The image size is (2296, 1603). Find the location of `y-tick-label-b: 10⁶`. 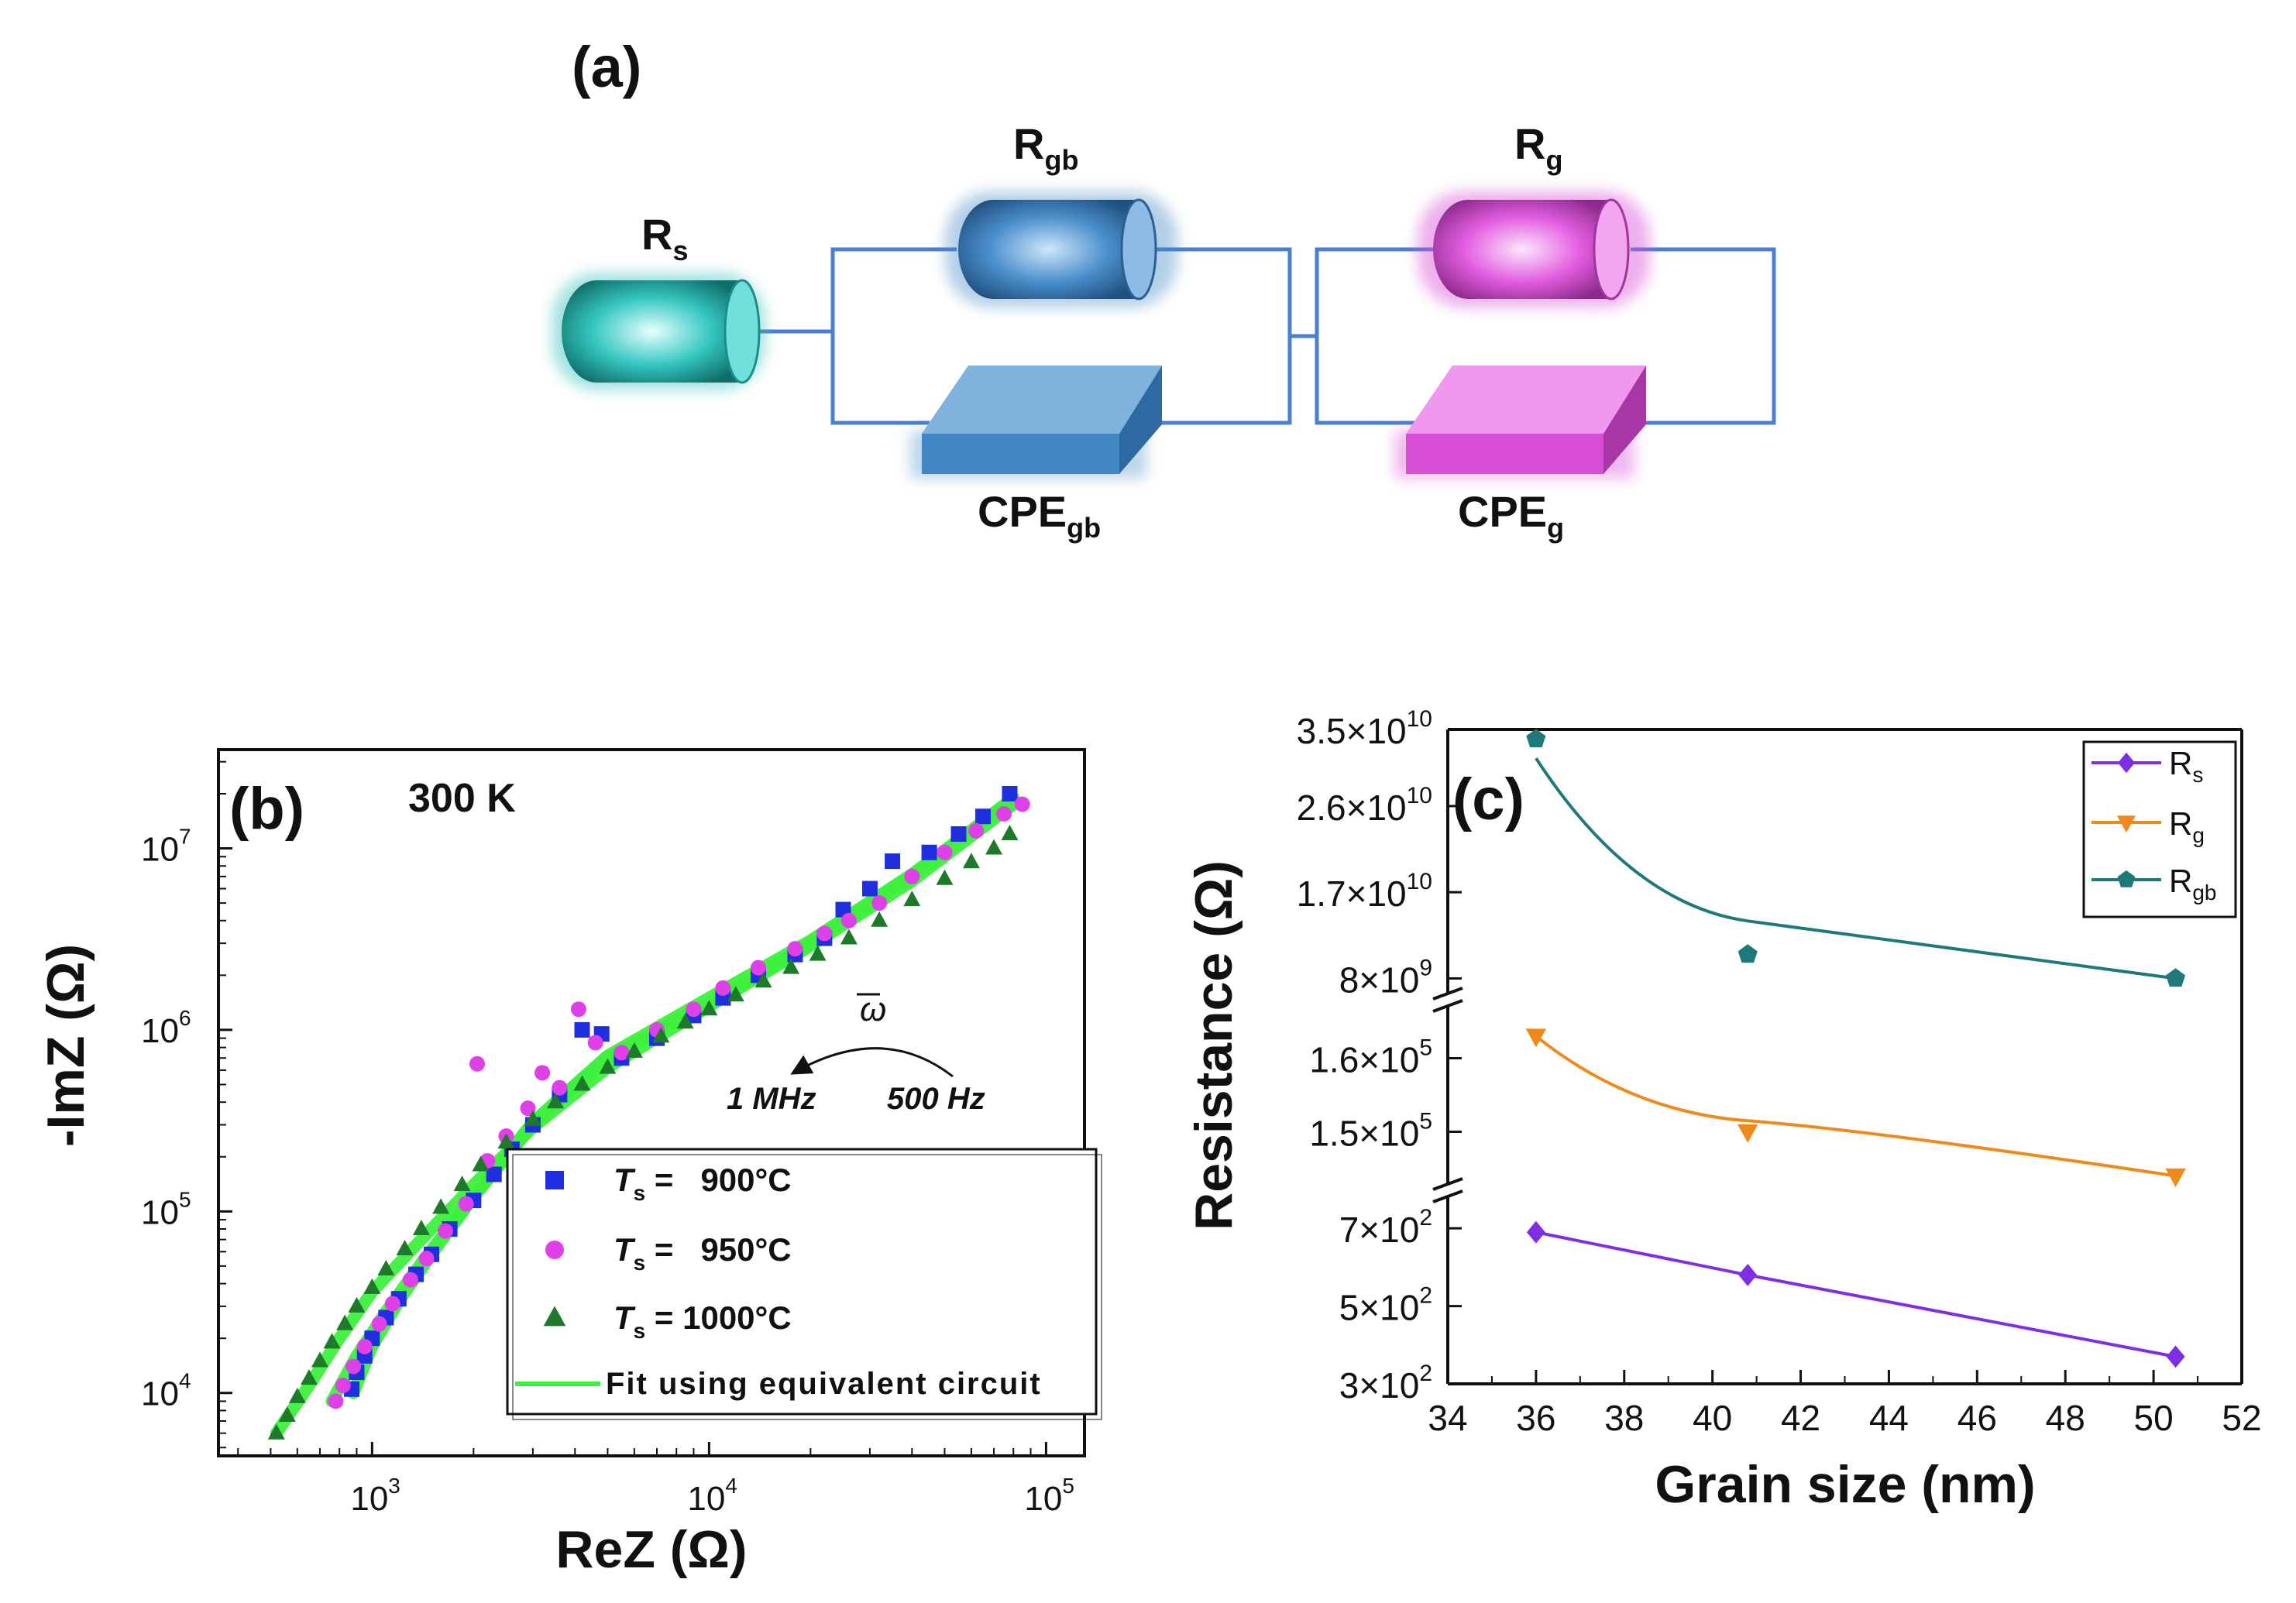

y-tick-label-b: 10⁶ is located at coordinates (166, 1028).